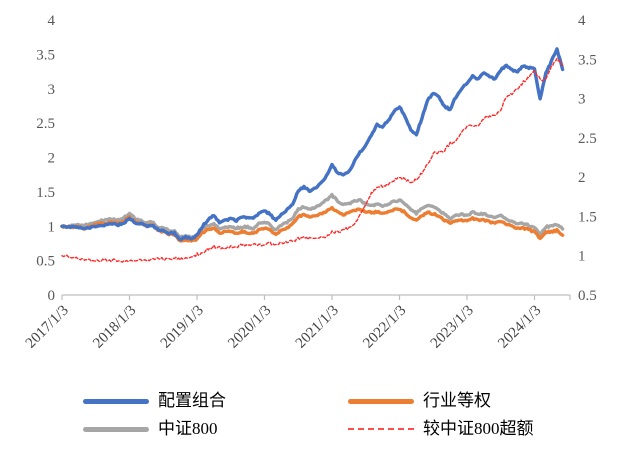 The image size is (621, 456). What do you see at coordinates (384, 327) in the screenshot?
I see `x-axis-tick-label: 2022/1/3` at bounding box center [384, 327].